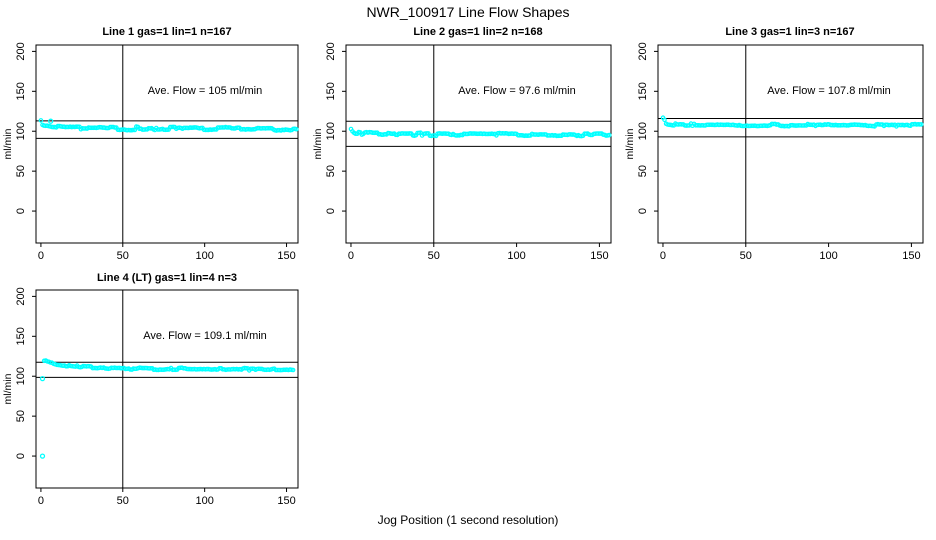 The height and width of the screenshot is (540, 936). I want to click on panel-3-plot-box, so click(790, 144).